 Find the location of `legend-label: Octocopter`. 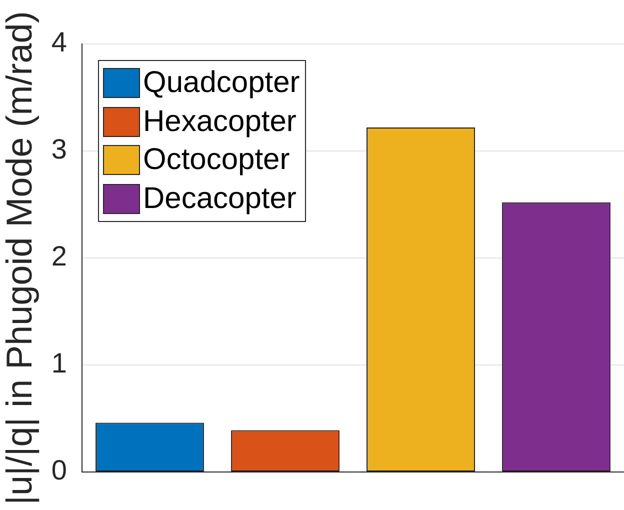

legend-label: Octocopter is located at coordinates (216, 159).